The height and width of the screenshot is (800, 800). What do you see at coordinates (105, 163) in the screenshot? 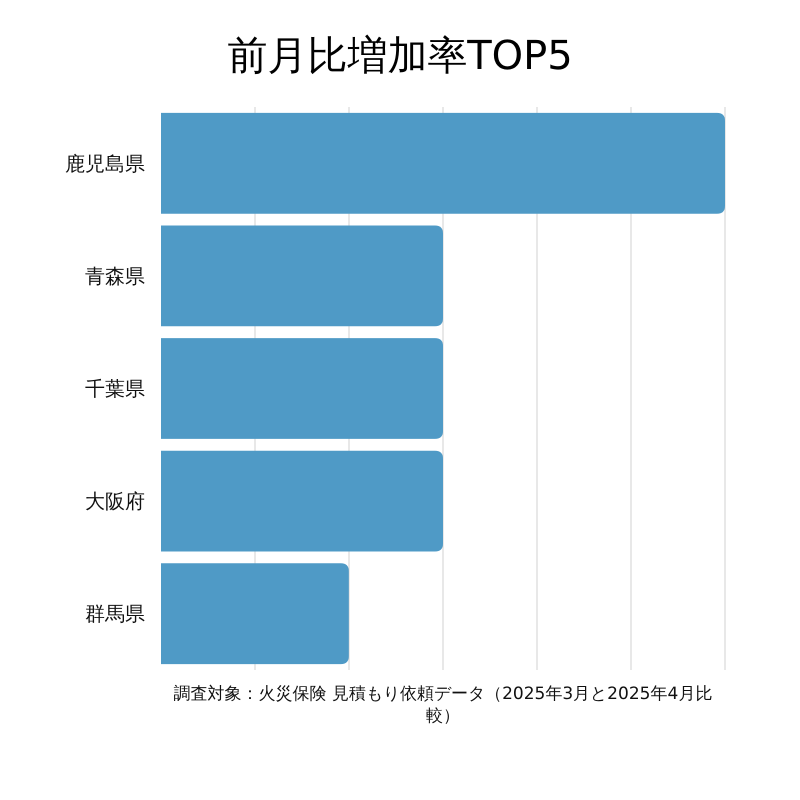
I see `y-tick-label: 鹿児島県` at bounding box center [105, 163].